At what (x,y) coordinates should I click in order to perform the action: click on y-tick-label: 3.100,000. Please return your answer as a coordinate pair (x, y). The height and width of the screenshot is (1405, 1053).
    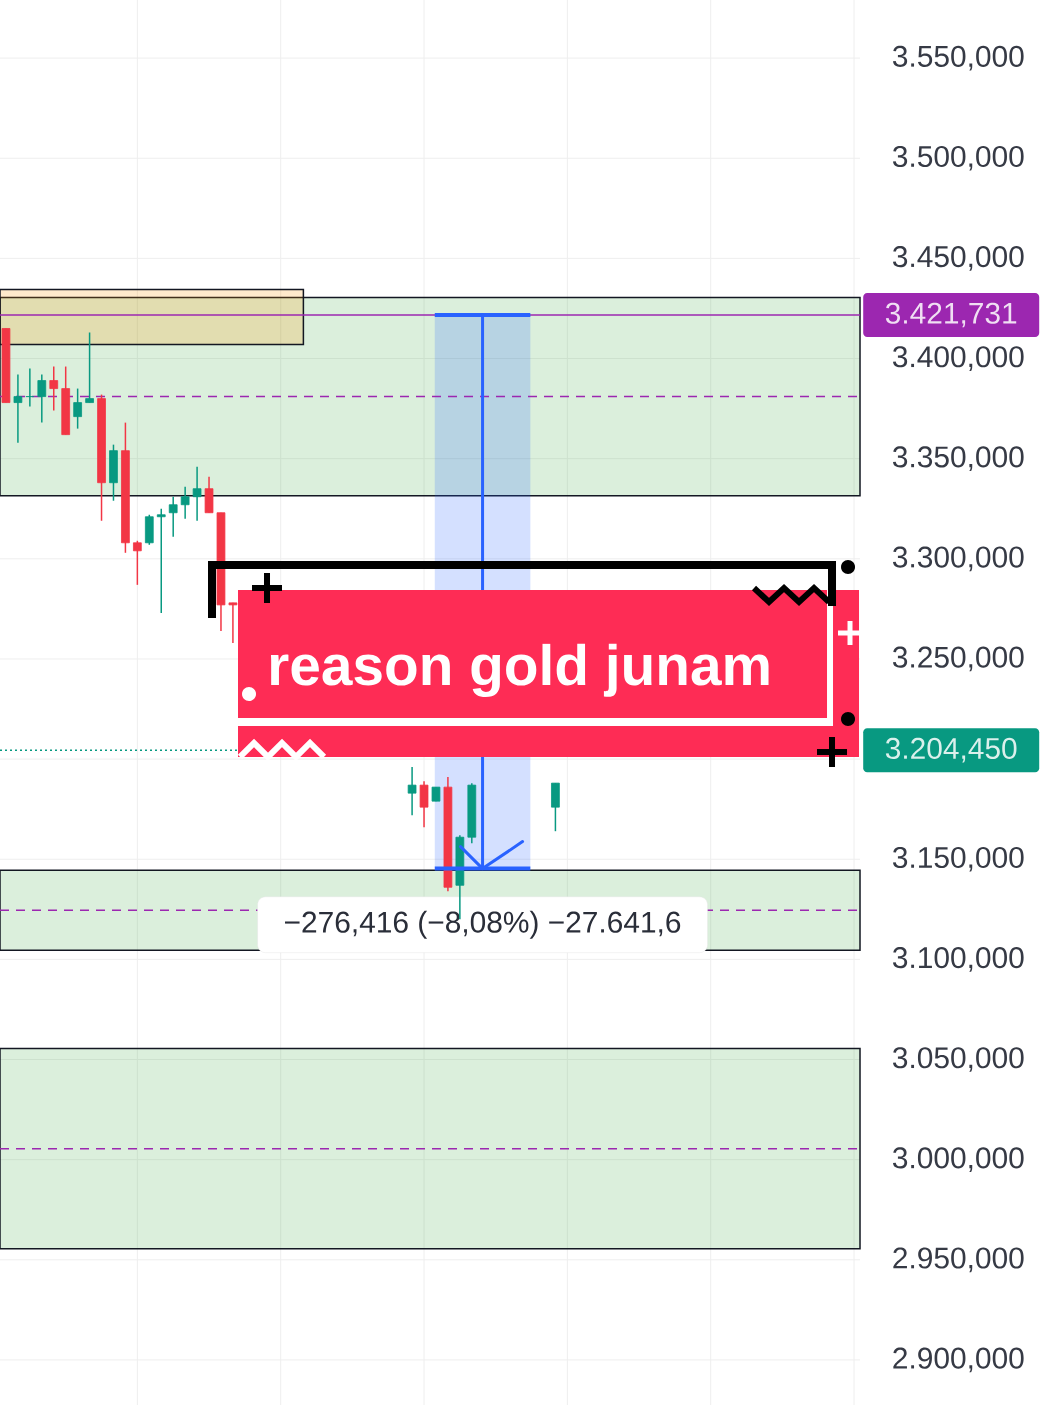
    Looking at the image, I should click on (958, 959).